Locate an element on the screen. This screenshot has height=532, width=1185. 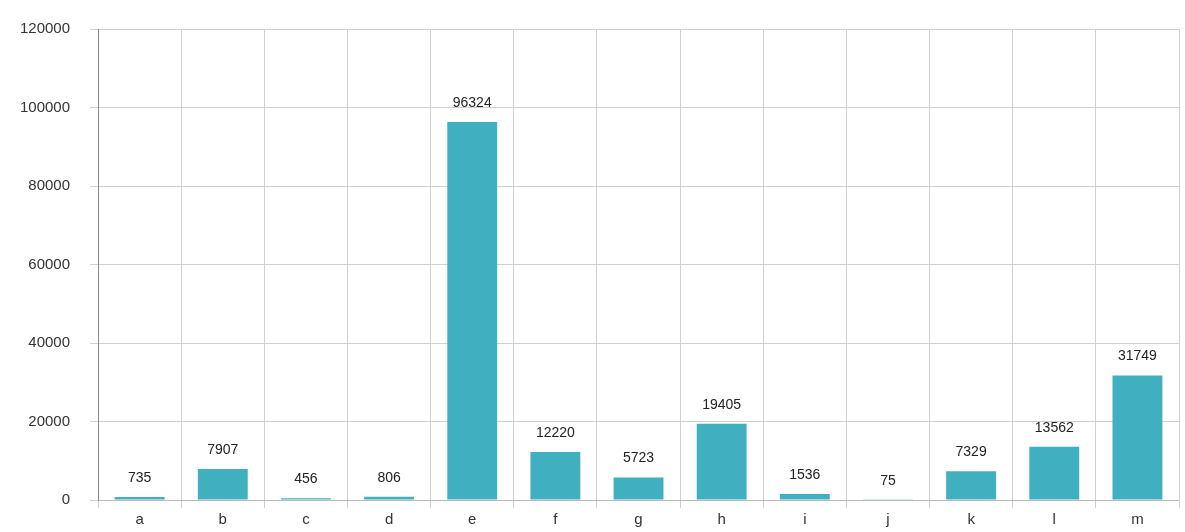
x-tick-label: d is located at coordinates (389, 519).